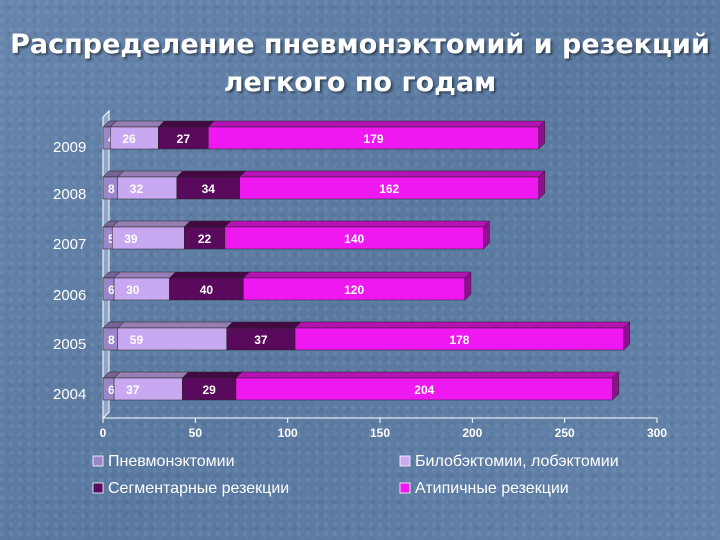 The height and width of the screenshot is (540, 720). What do you see at coordinates (103, 433) in the screenshot?
I see `x-tick-label: 0` at bounding box center [103, 433].